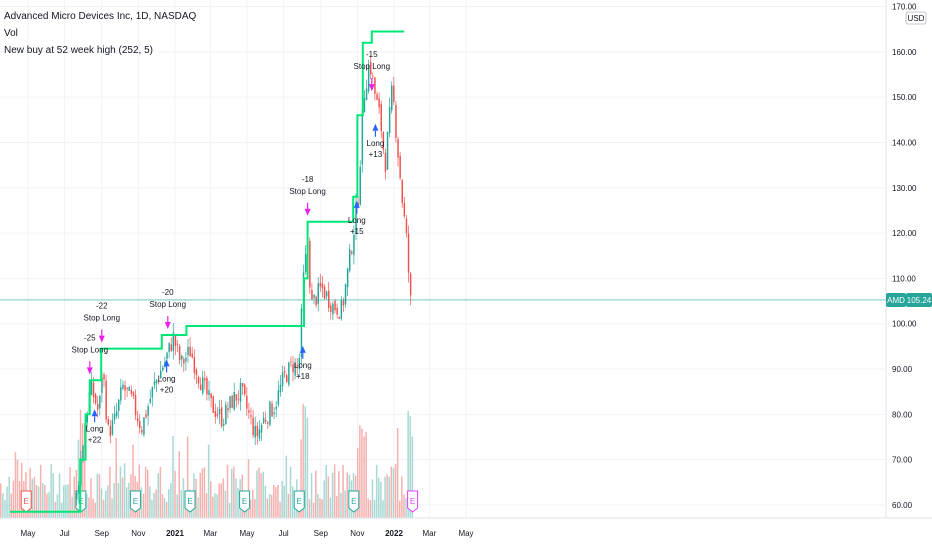 The height and width of the screenshot is (555, 932). Describe the element at coordinates (902, 369) in the screenshot. I see `price-tick-label: 90.00` at that location.